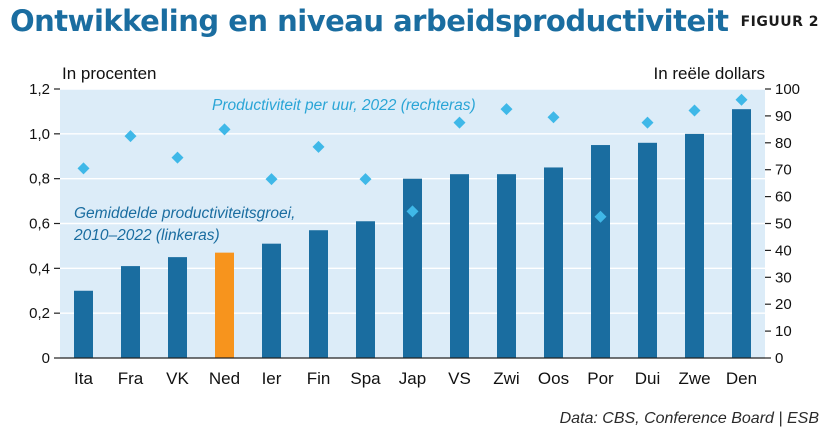  What do you see at coordinates (46, 358) in the screenshot?
I see `left-tick-label: 0` at bounding box center [46, 358].